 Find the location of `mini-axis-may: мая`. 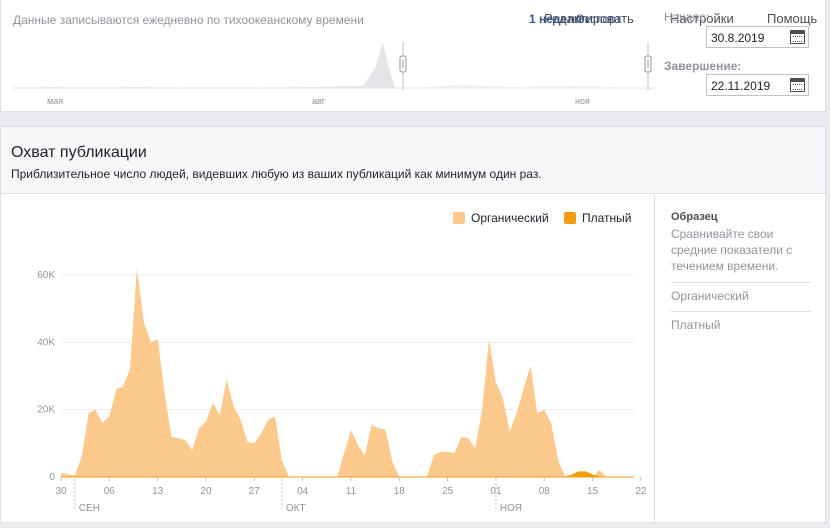

mini-axis-may: мая is located at coordinates (55, 101).